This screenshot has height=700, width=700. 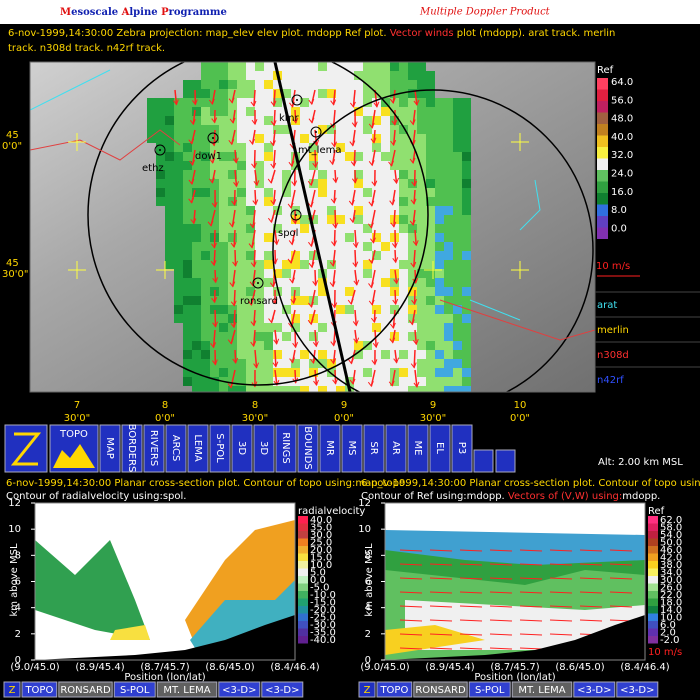 What do you see at coordinates (323, 625) in the screenshot?
I see `colorbar-label: -30.0` at bounding box center [323, 625].